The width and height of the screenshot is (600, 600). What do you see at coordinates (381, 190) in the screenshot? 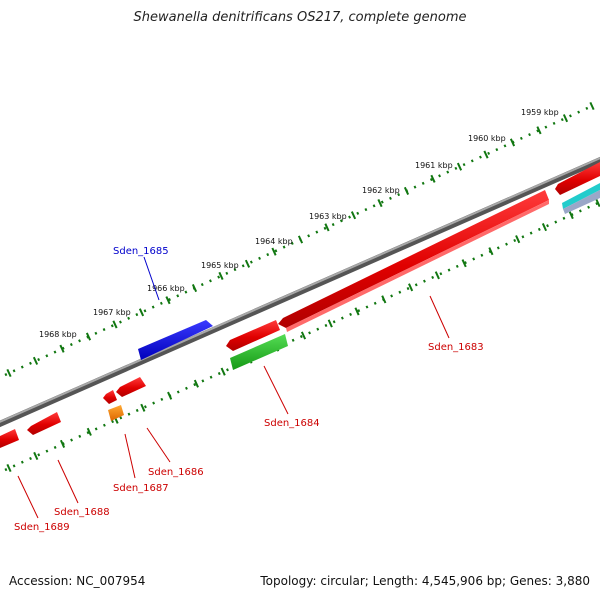
I see `kbp-label: 1962 kbp` at bounding box center [381, 190].